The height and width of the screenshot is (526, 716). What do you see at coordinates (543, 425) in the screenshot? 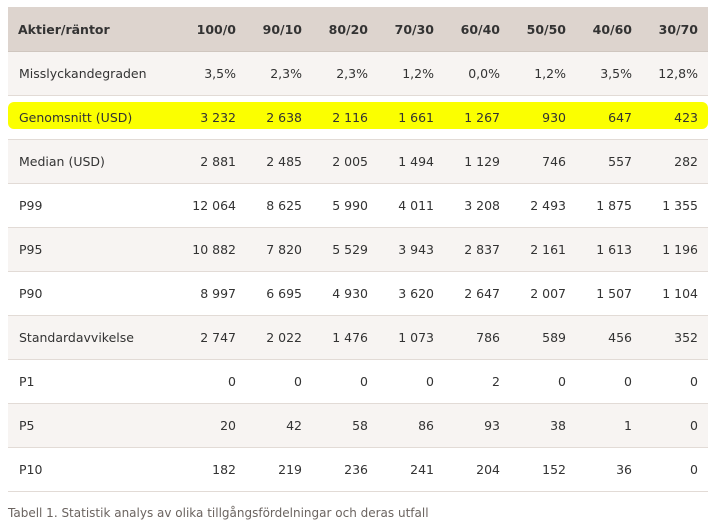
I see `table-cell: 38` at bounding box center [543, 425].